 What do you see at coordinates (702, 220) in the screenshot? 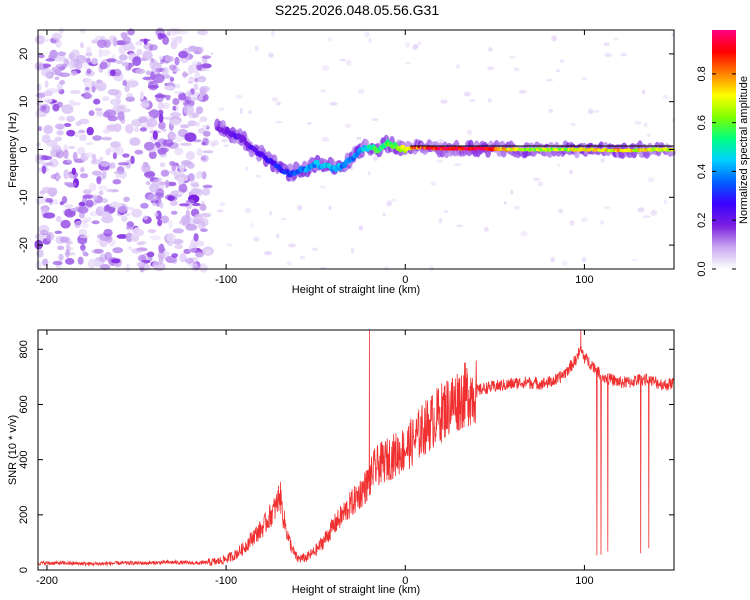
I see `colorbar-tick-label: 0.2` at bounding box center [702, 220].